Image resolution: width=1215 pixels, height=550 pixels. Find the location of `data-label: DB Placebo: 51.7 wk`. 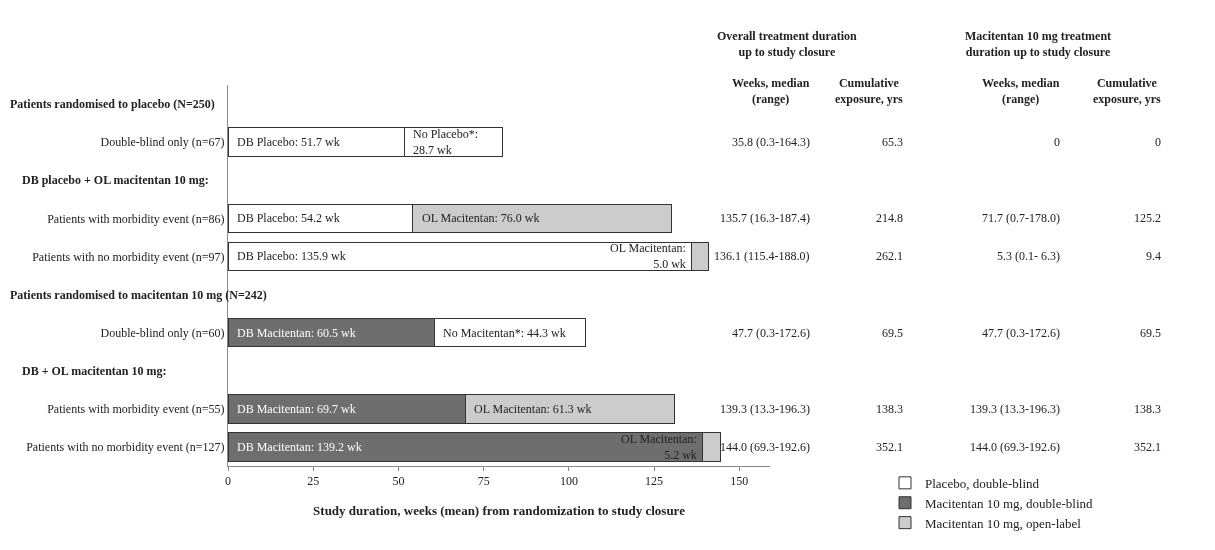

data-label: DB Placebo: 51.7 wk is located at coordinates (288, 142).